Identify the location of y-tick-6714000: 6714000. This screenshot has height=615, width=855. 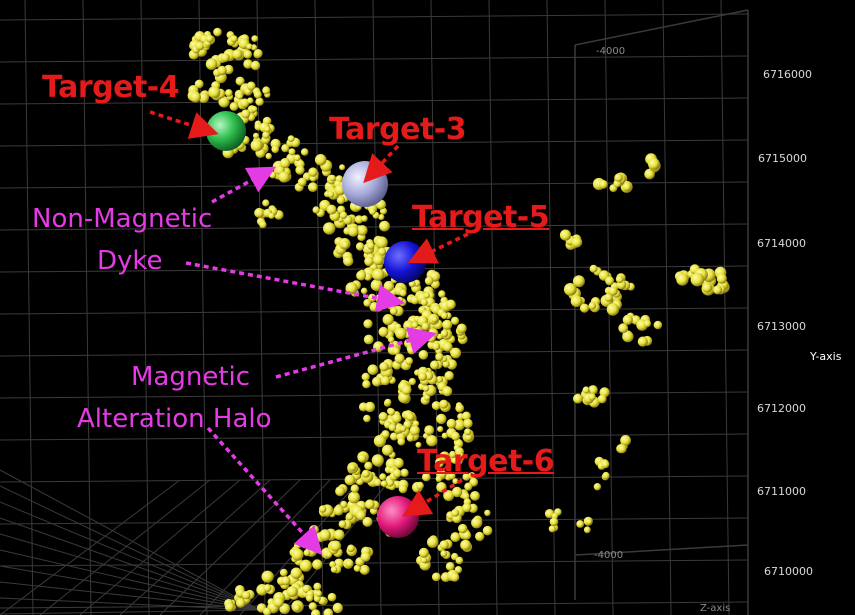
(781, 243).